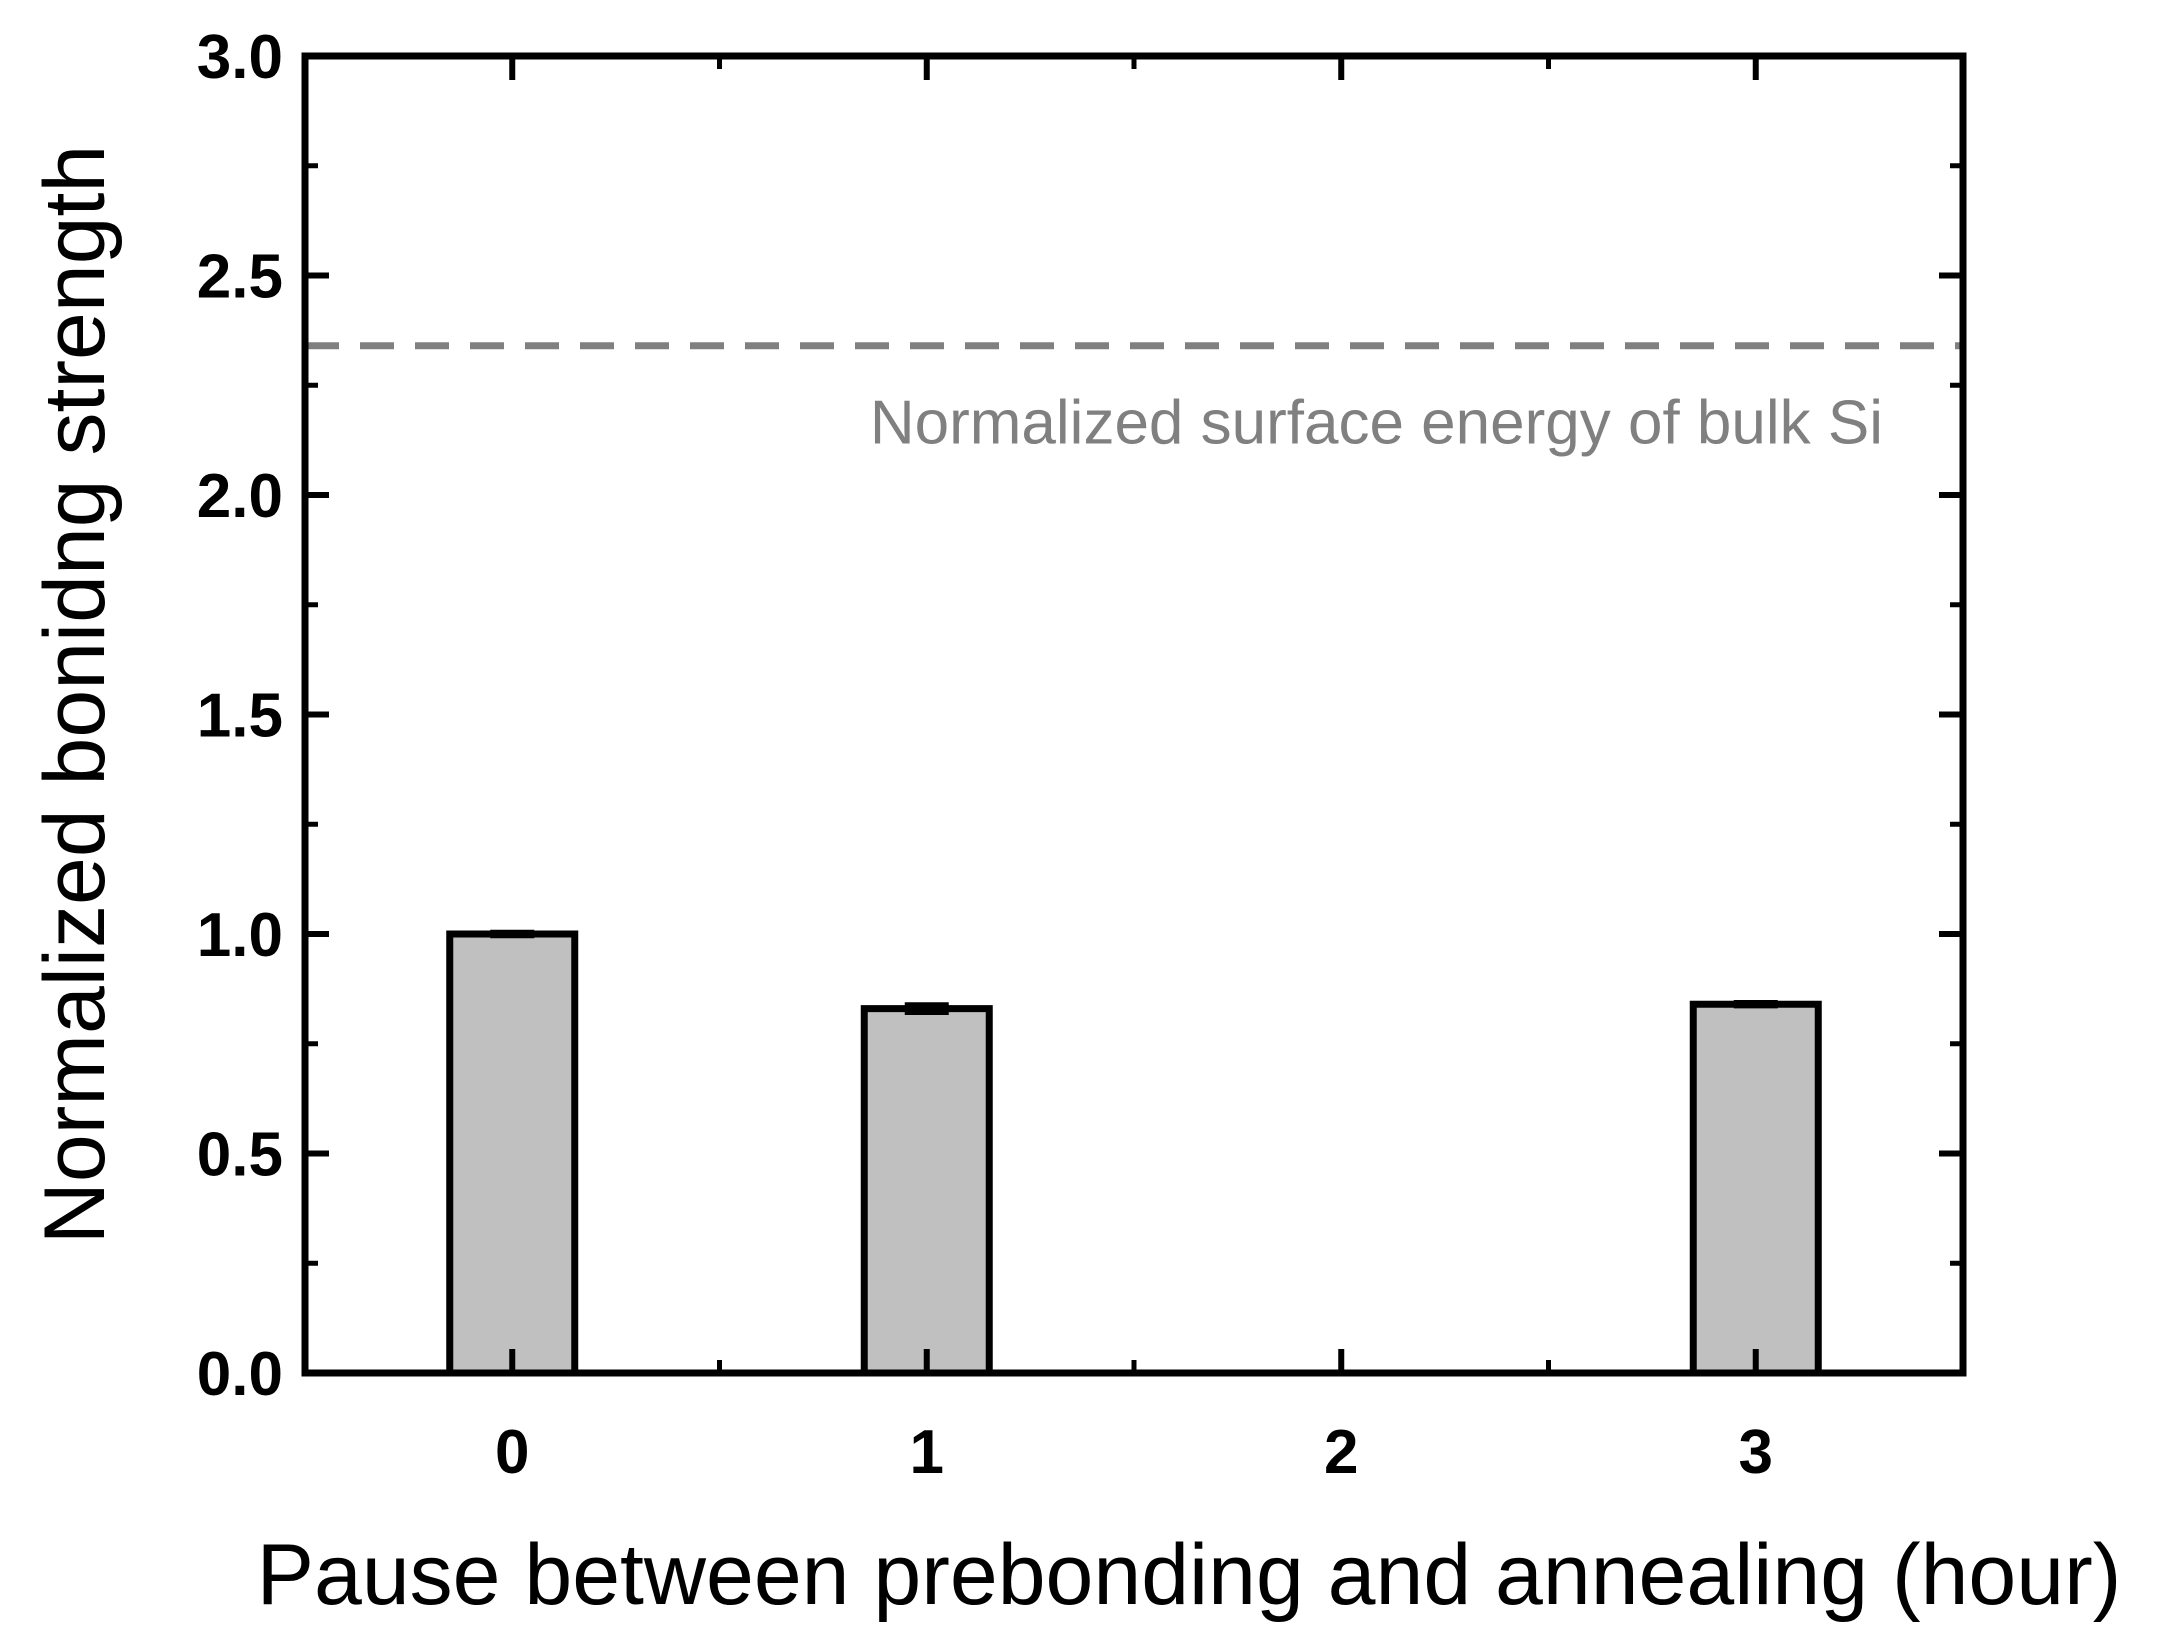  I want to click on y-tick-label: 2.0, so click(240, 496).